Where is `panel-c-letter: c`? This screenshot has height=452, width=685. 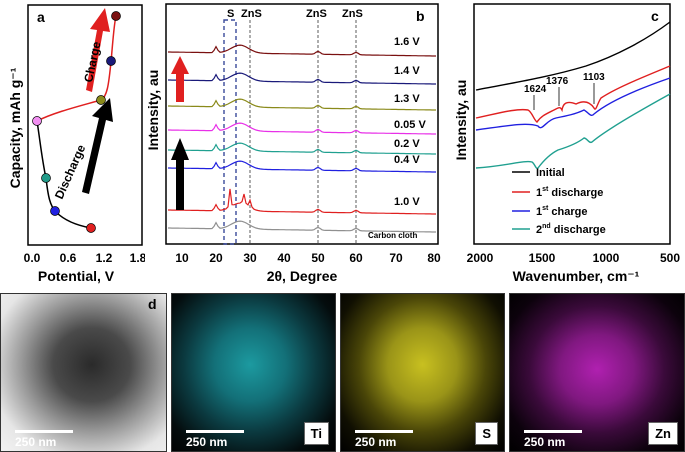
panel-c-letter: c is located at coordinates (655, 16).